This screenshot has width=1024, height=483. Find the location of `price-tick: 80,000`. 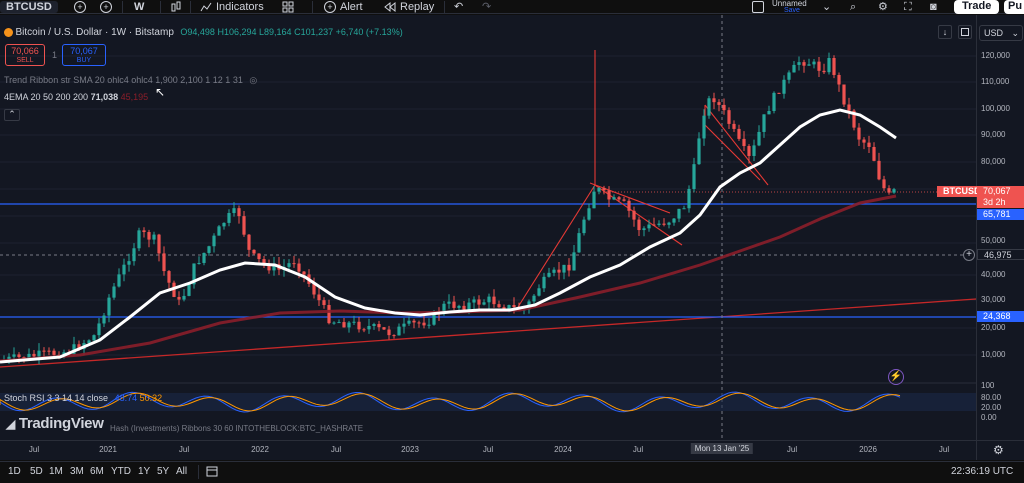

price-tick: 80,000 is located at coordinates (993, 161).